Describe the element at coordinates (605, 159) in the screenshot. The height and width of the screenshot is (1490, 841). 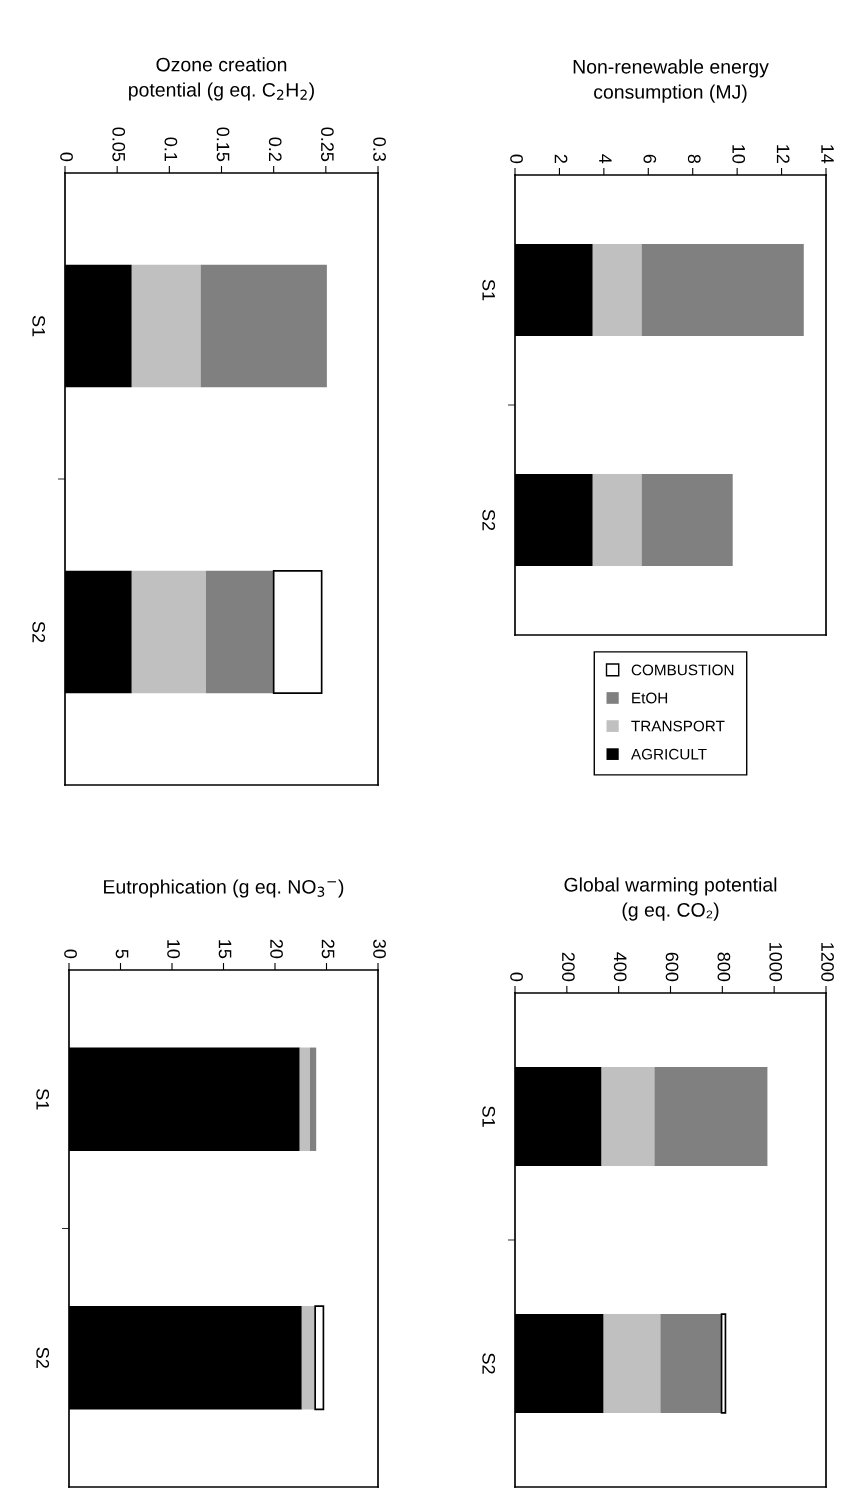
I see `x-tick-label: 4` at that location.